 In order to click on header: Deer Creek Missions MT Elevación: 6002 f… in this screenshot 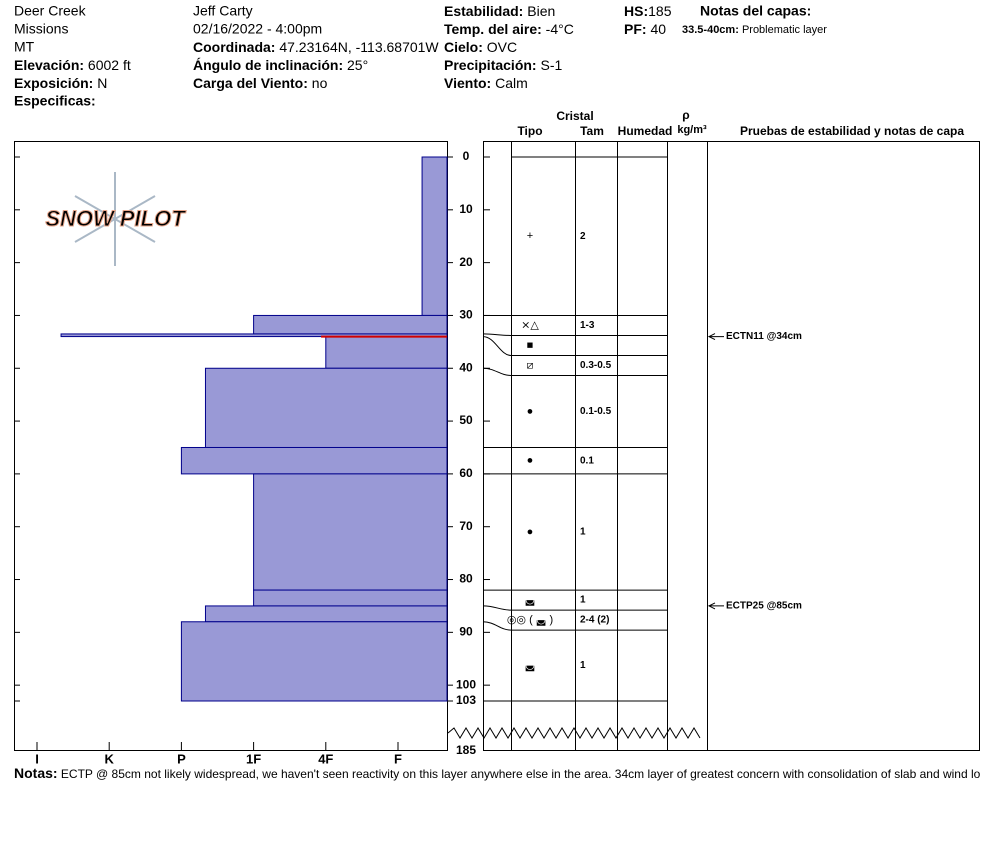, I will do `click(420, 56)`.